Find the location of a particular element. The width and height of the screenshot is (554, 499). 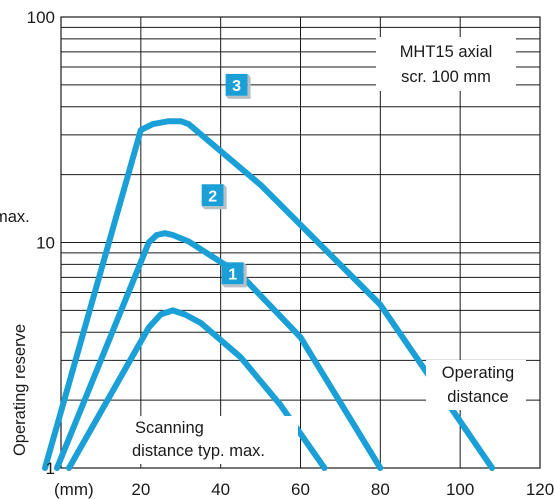

scanning-distance-box is located at coordinates (214, 440).